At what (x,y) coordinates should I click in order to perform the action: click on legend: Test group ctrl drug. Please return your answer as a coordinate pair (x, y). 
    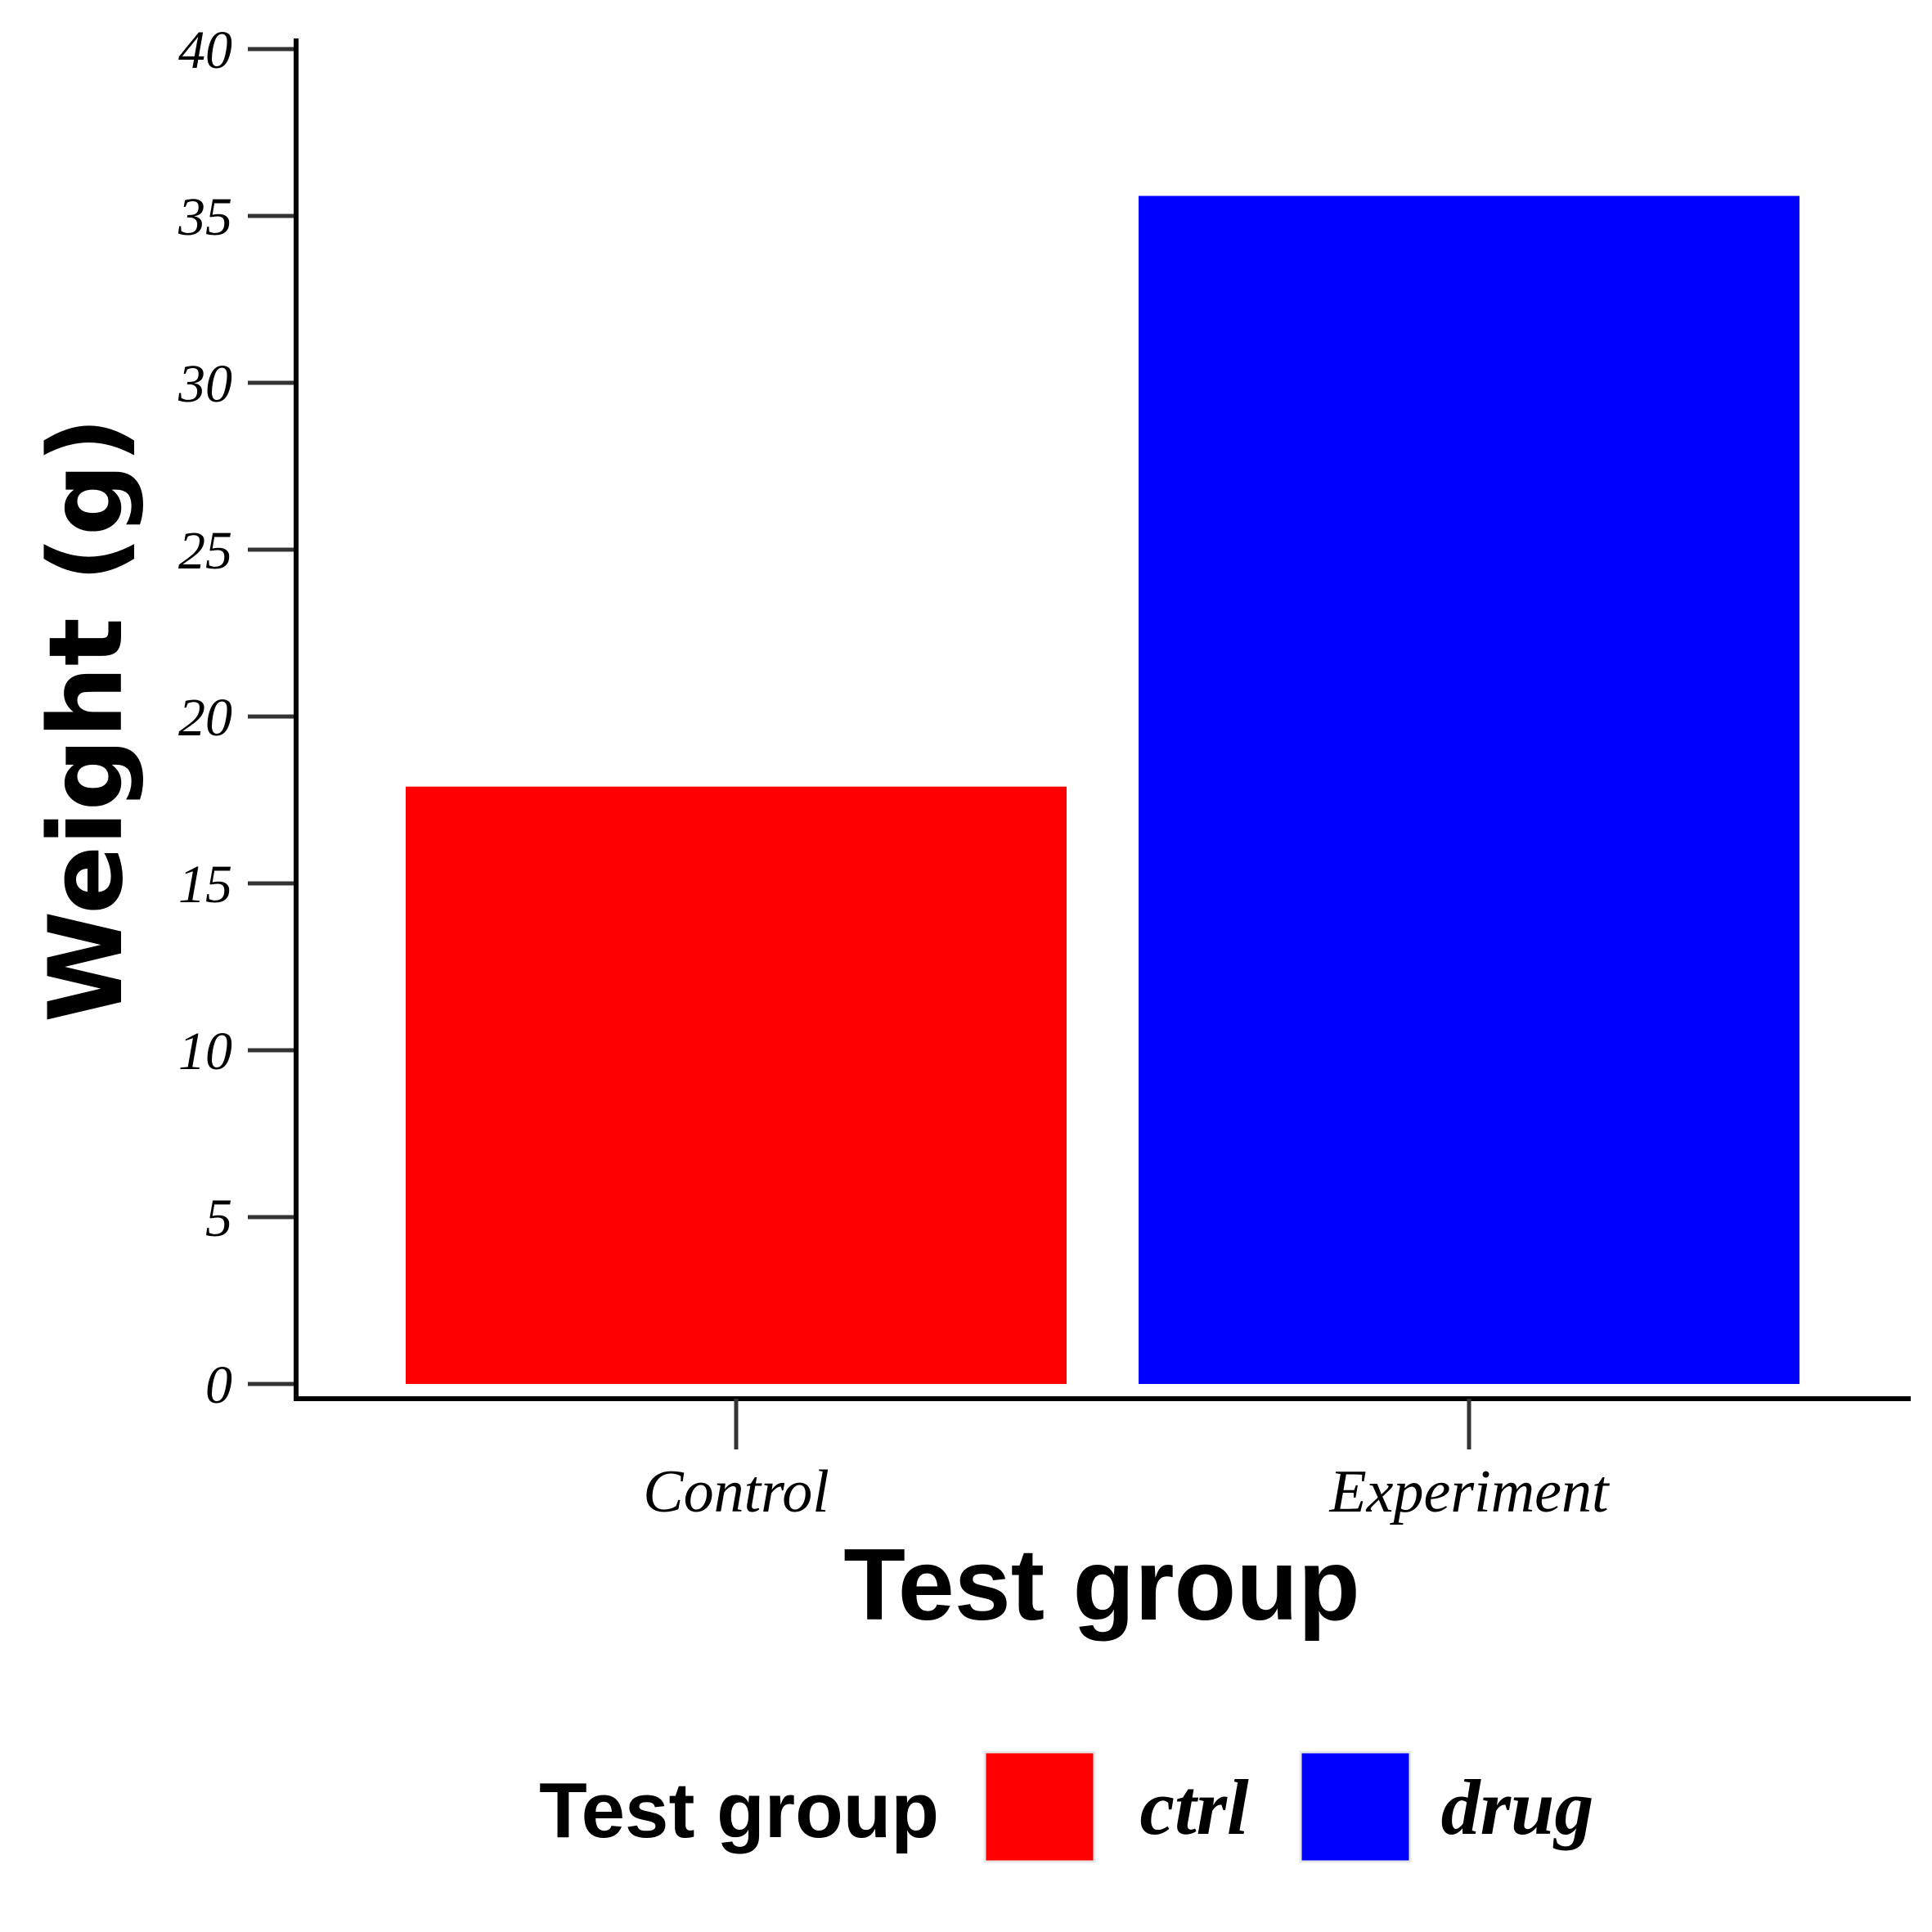
    Looking at the image, I should click on (1067, 1807).